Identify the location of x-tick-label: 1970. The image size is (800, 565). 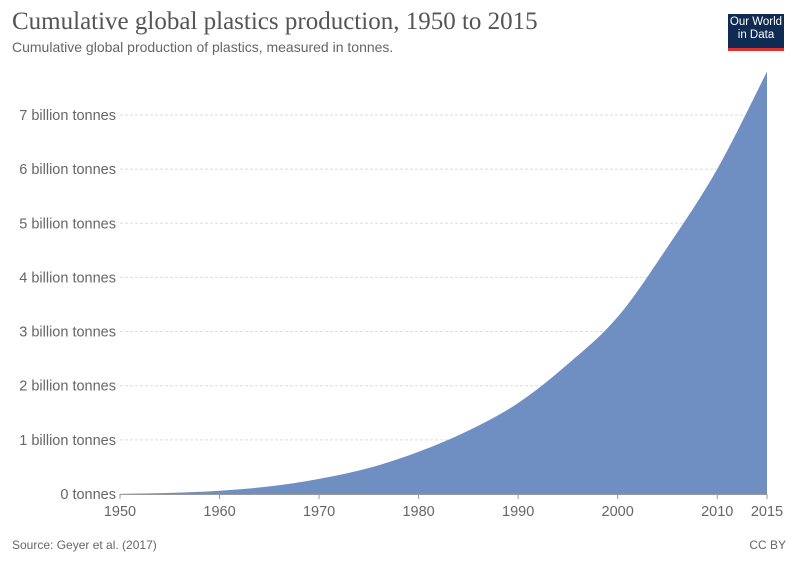
(319, 512).